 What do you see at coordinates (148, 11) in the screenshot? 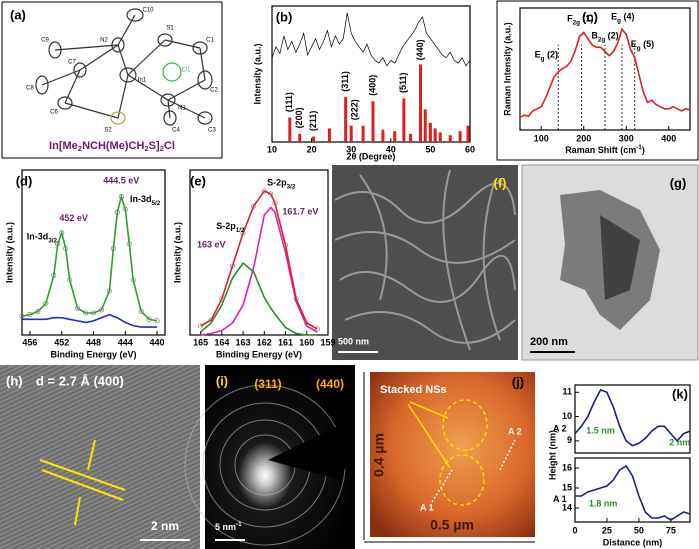
I see `atom-label: C10` at bounding box center [148, 11].